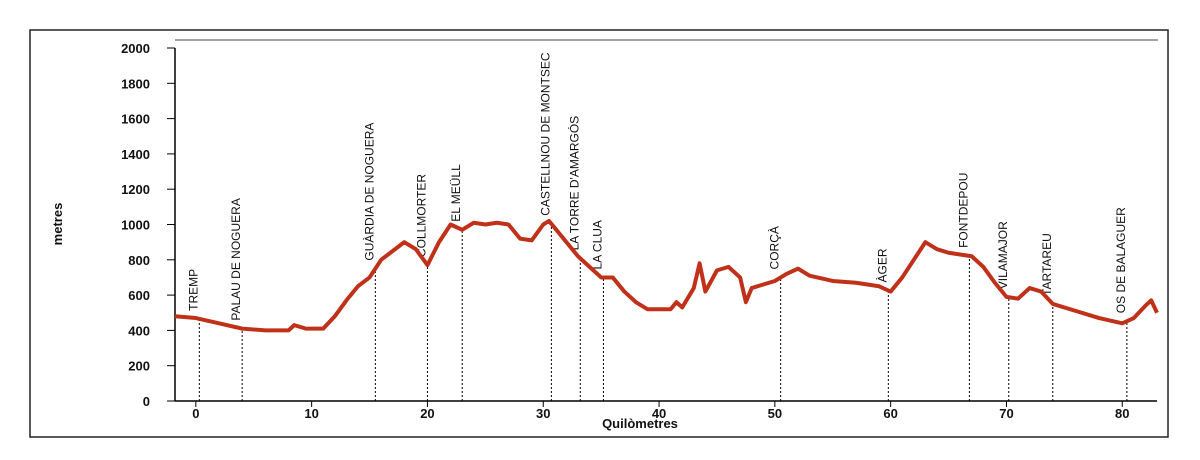 The height and width of the screenshot is (460, 1200). What do you see at coordinates (135, 225) in the screenshot?
I see `y-tick-label: 1000` at bounding box center [135, 225].